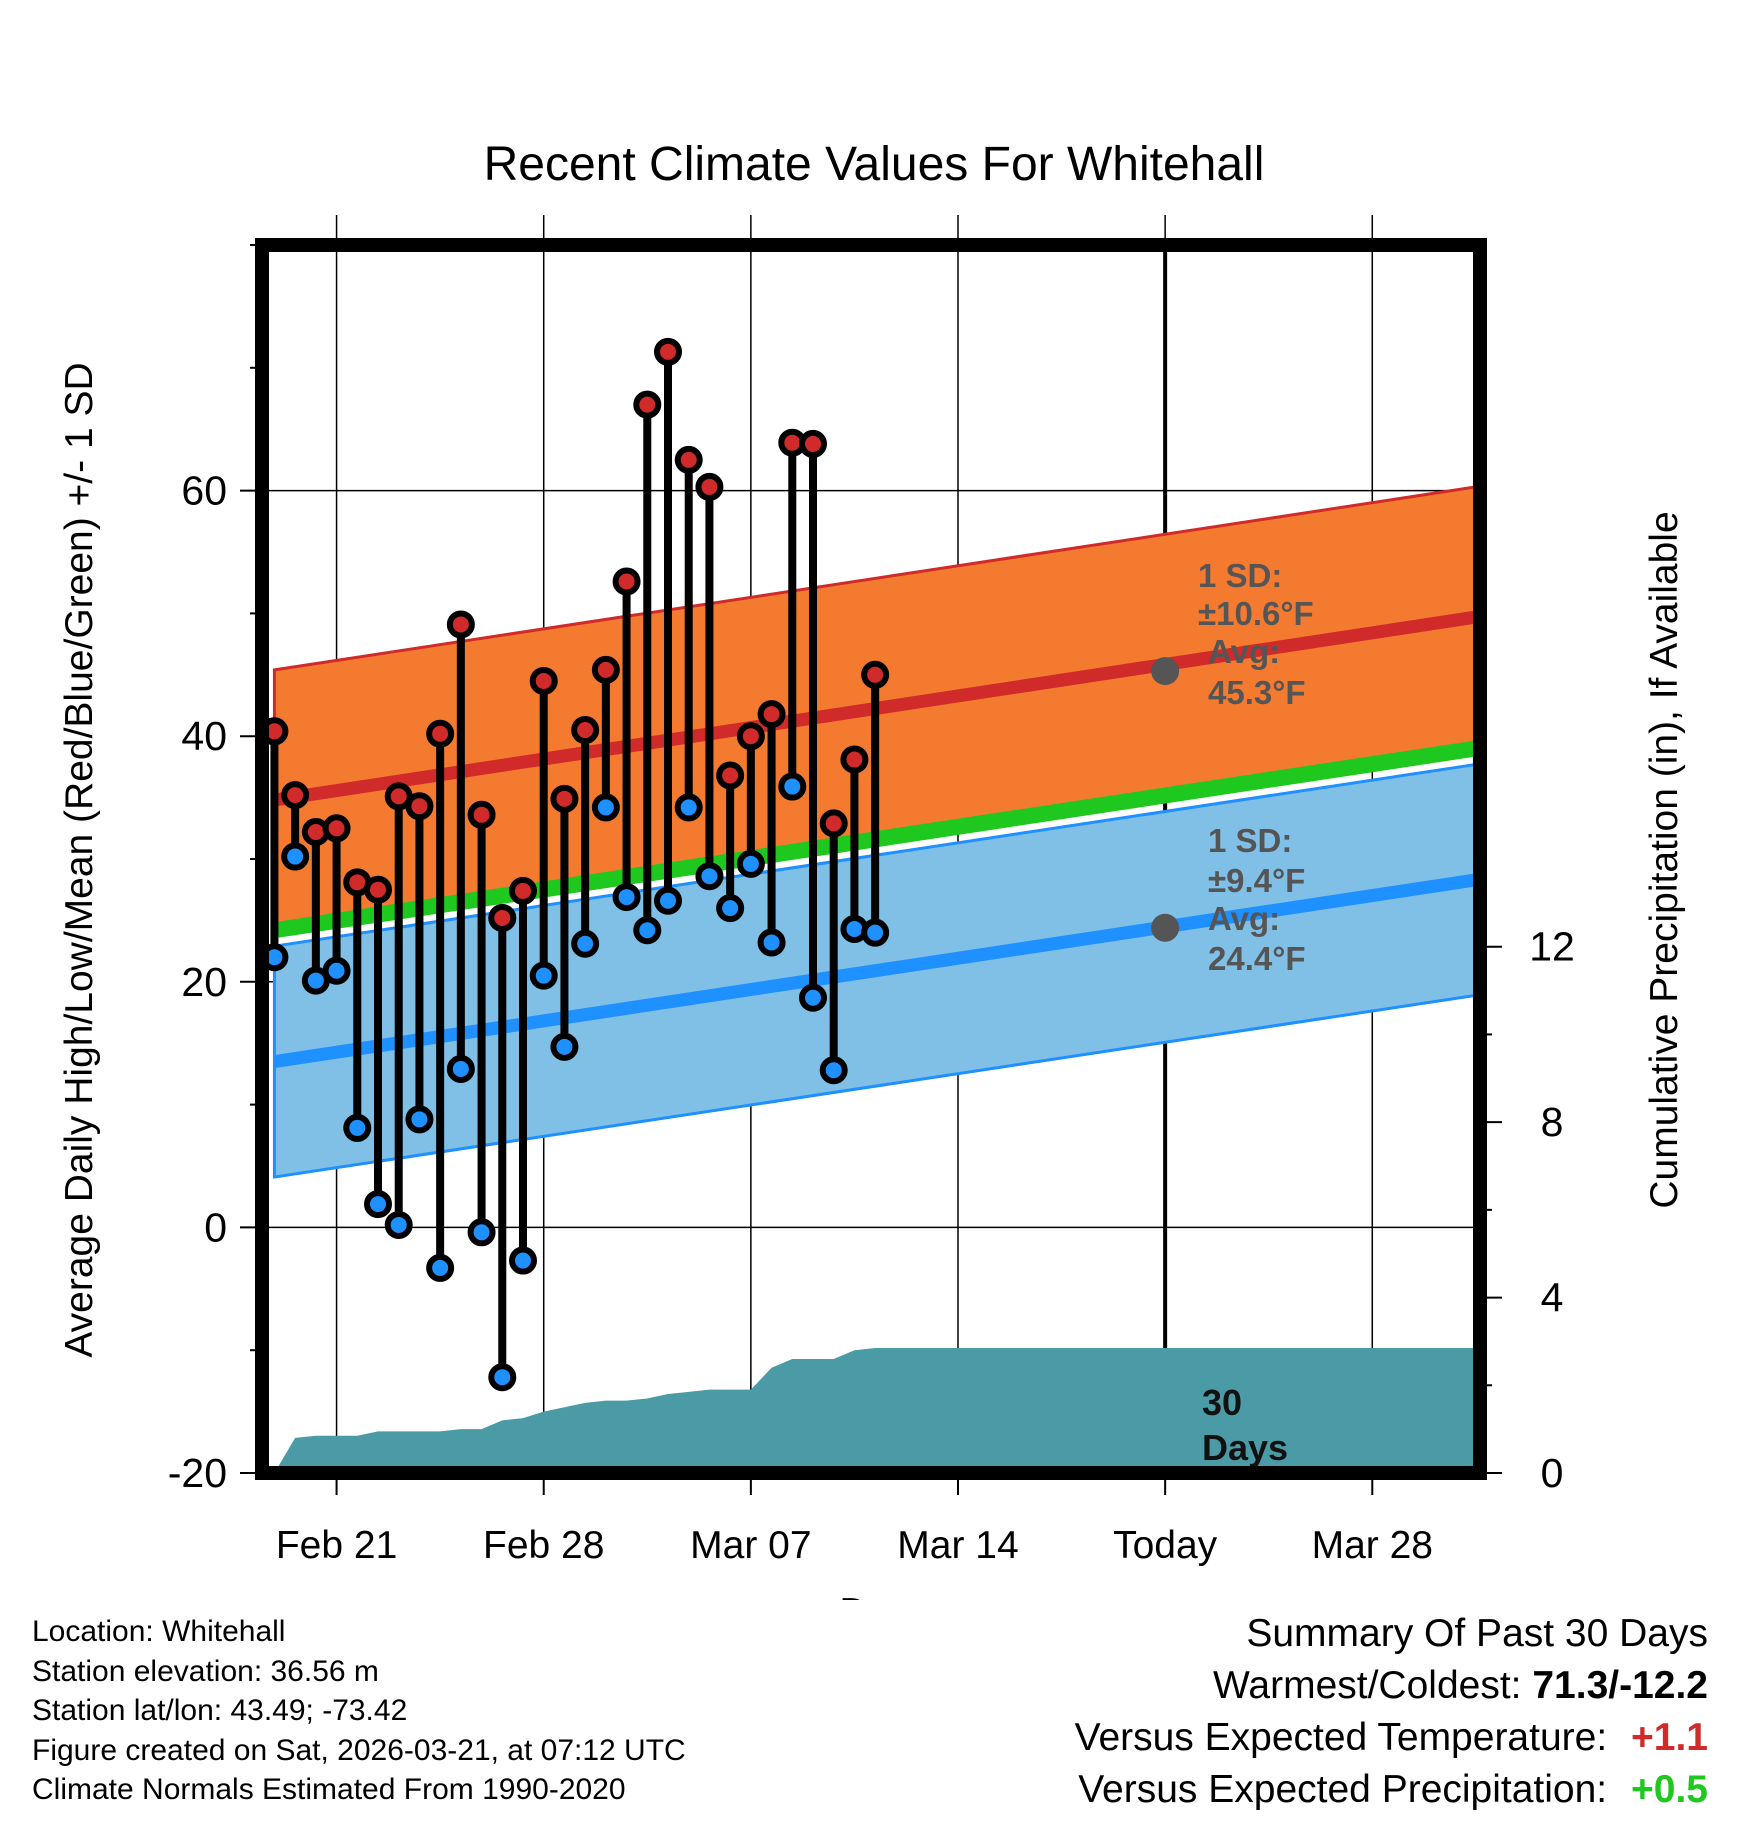 Image resolution: width=1748 pixels, height=1828 pixels. I want to click on summary-precip-label: Versus Expected Precipitation:, so click(1343, 1789).